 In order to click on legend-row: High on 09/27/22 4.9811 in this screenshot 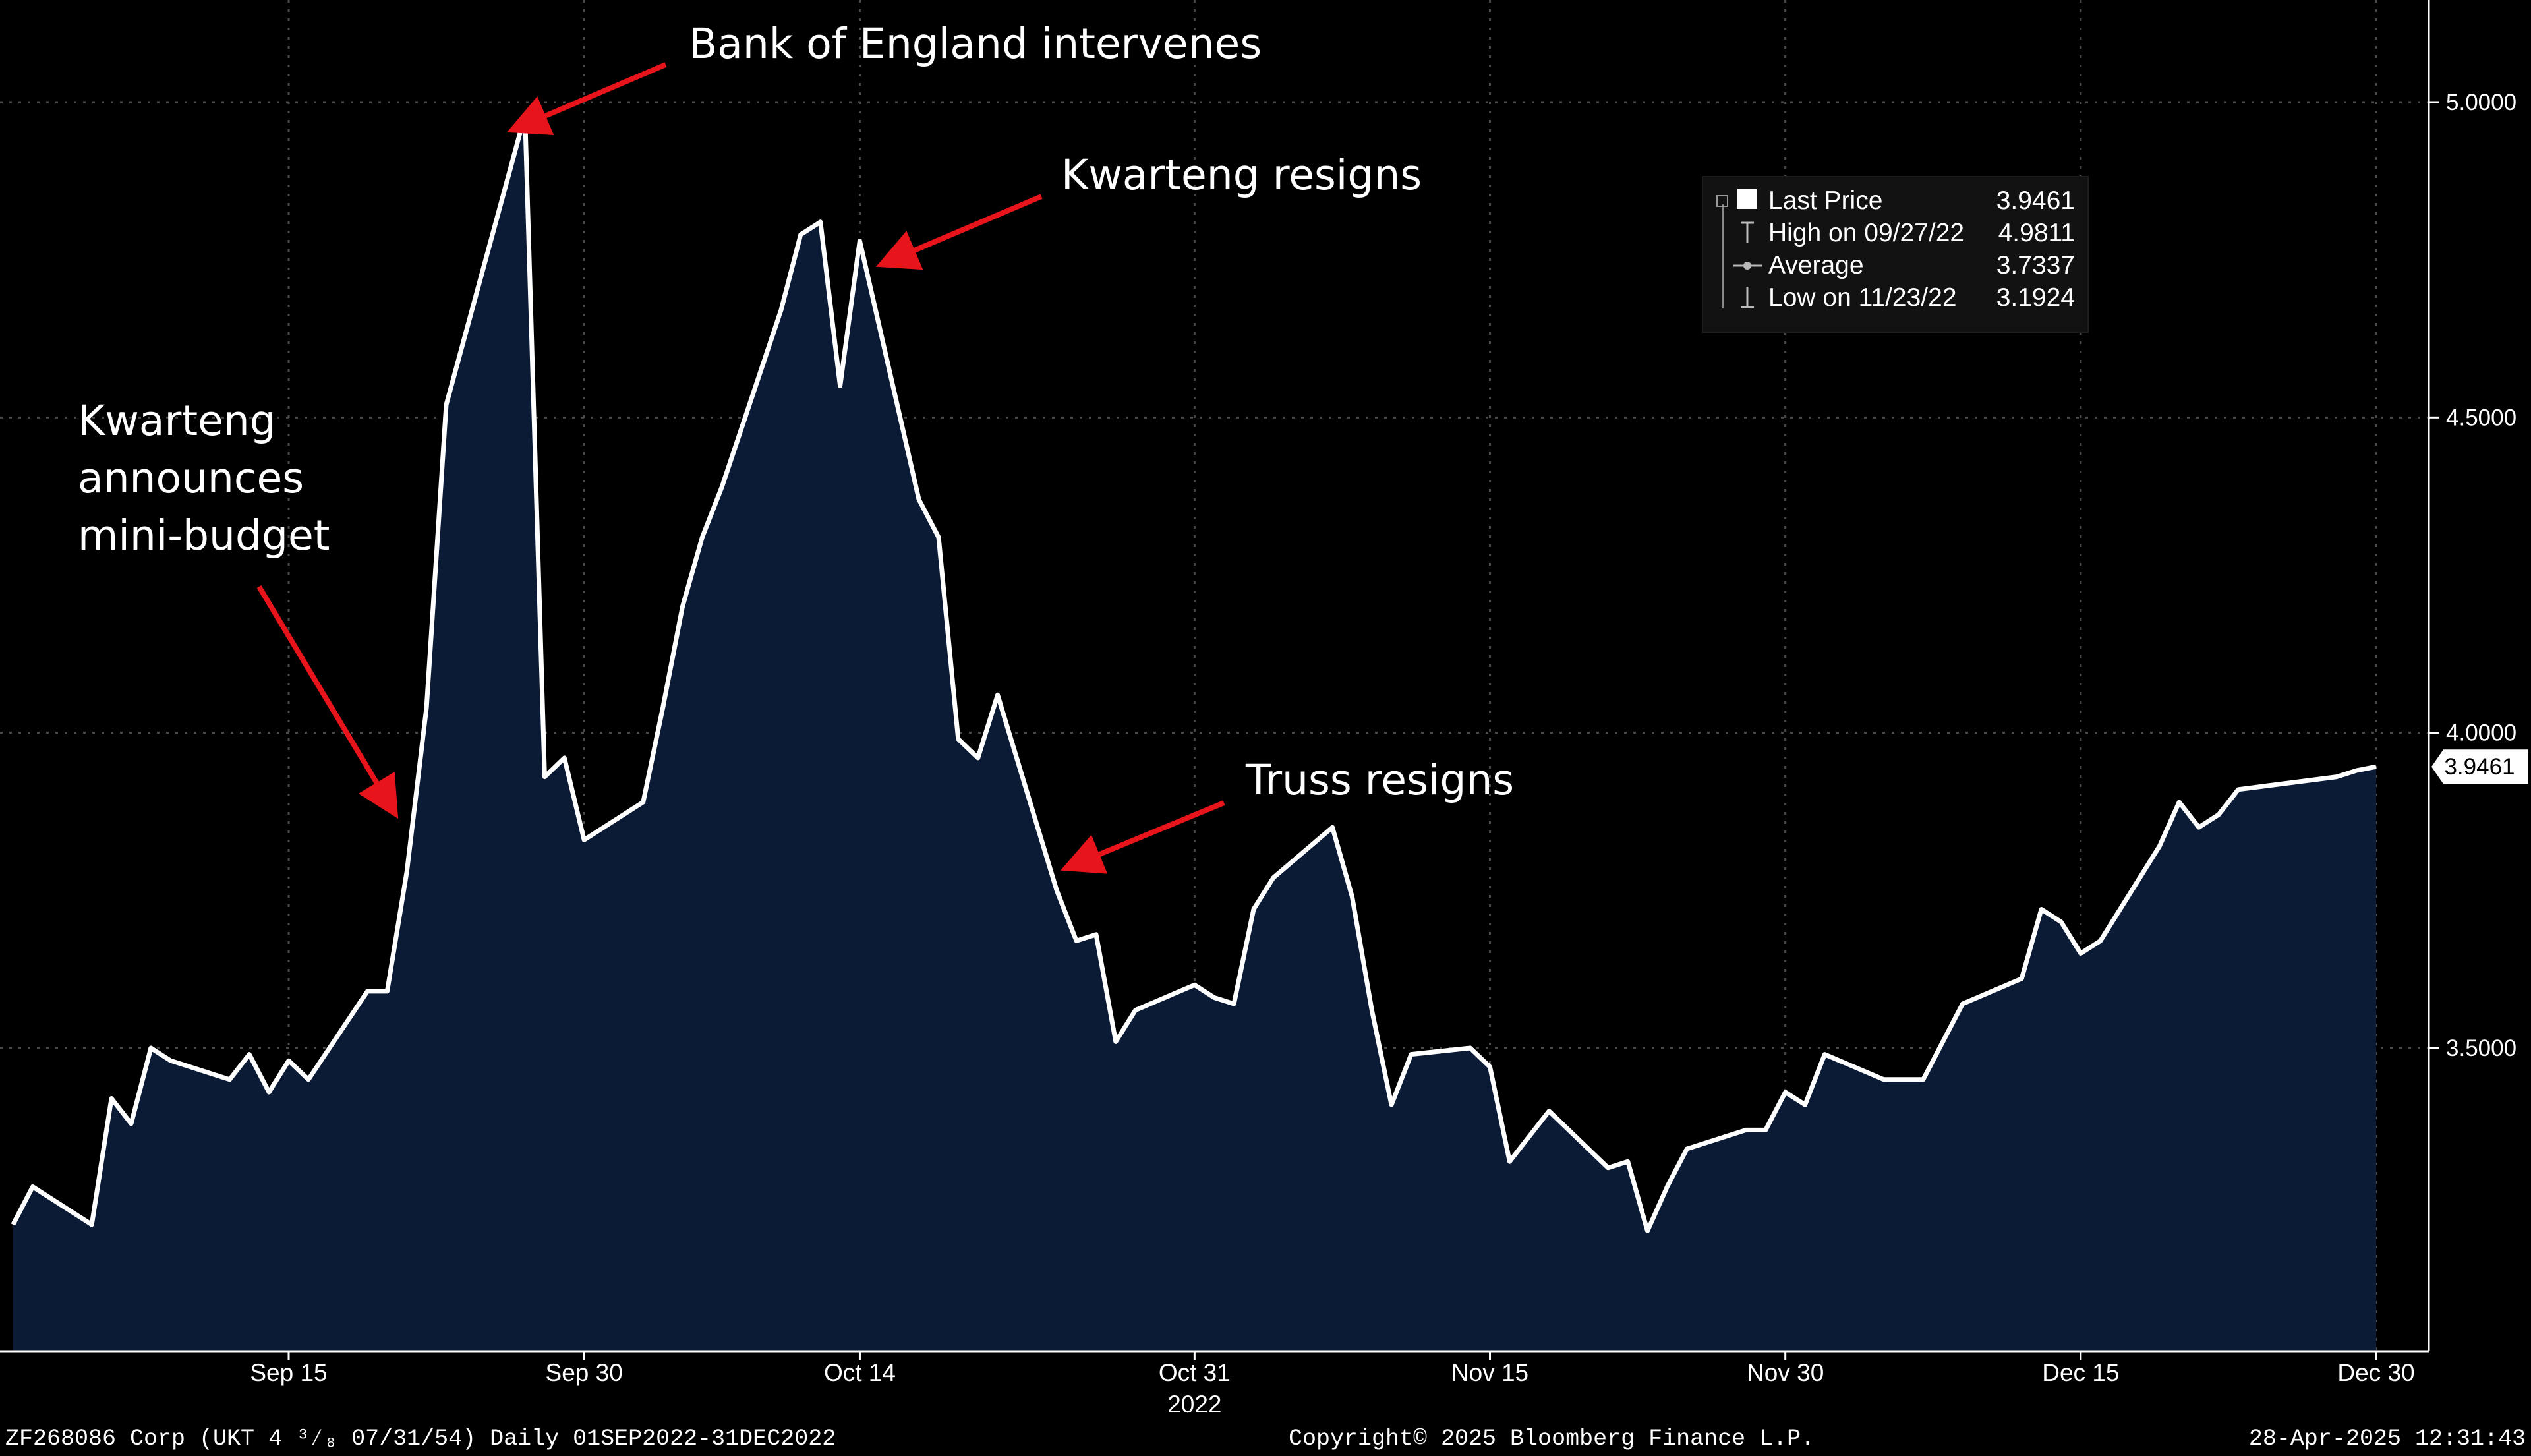, I will do `click(1908, 233)`.